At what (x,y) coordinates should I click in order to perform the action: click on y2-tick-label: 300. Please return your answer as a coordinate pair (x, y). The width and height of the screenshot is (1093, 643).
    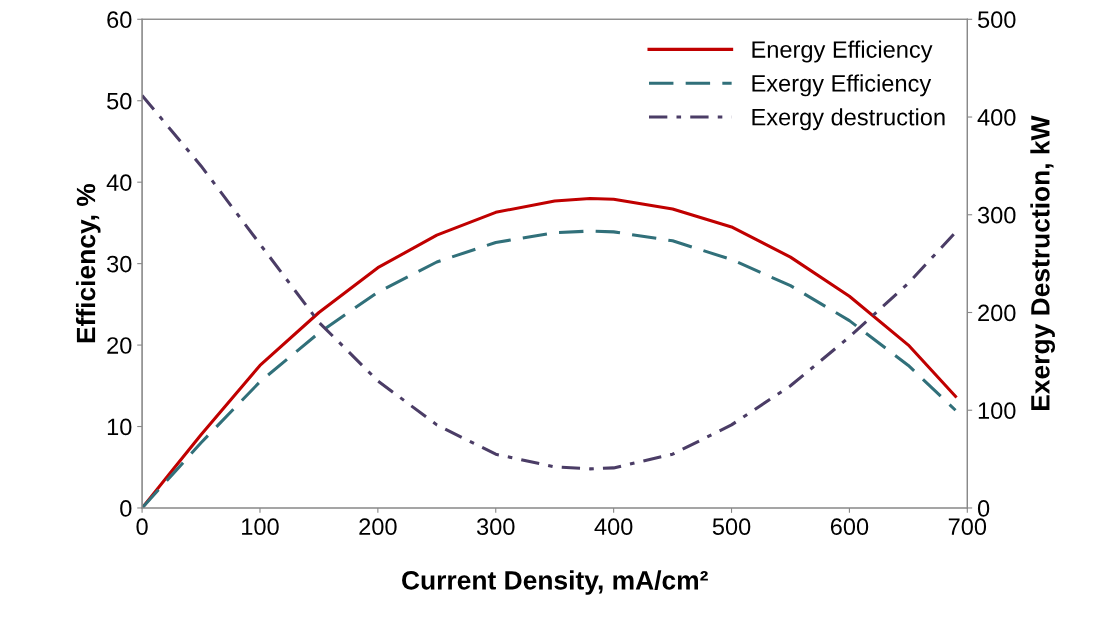
    Looking at the image, I should click on (996, 215).